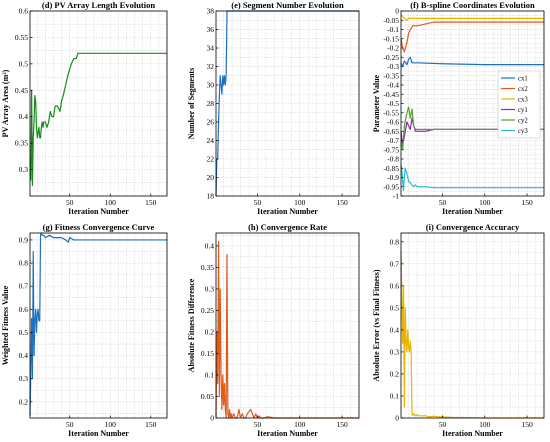  Describe the element at coordinates (211, 11) in the screenshot. I see `y-tick-label: 38` at that location.